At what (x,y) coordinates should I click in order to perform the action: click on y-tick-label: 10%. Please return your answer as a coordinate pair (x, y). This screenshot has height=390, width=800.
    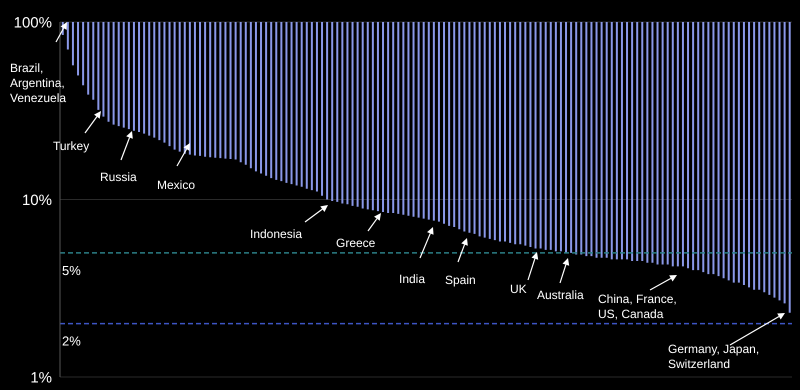
    Looking at the image, I should click on (37, 200).